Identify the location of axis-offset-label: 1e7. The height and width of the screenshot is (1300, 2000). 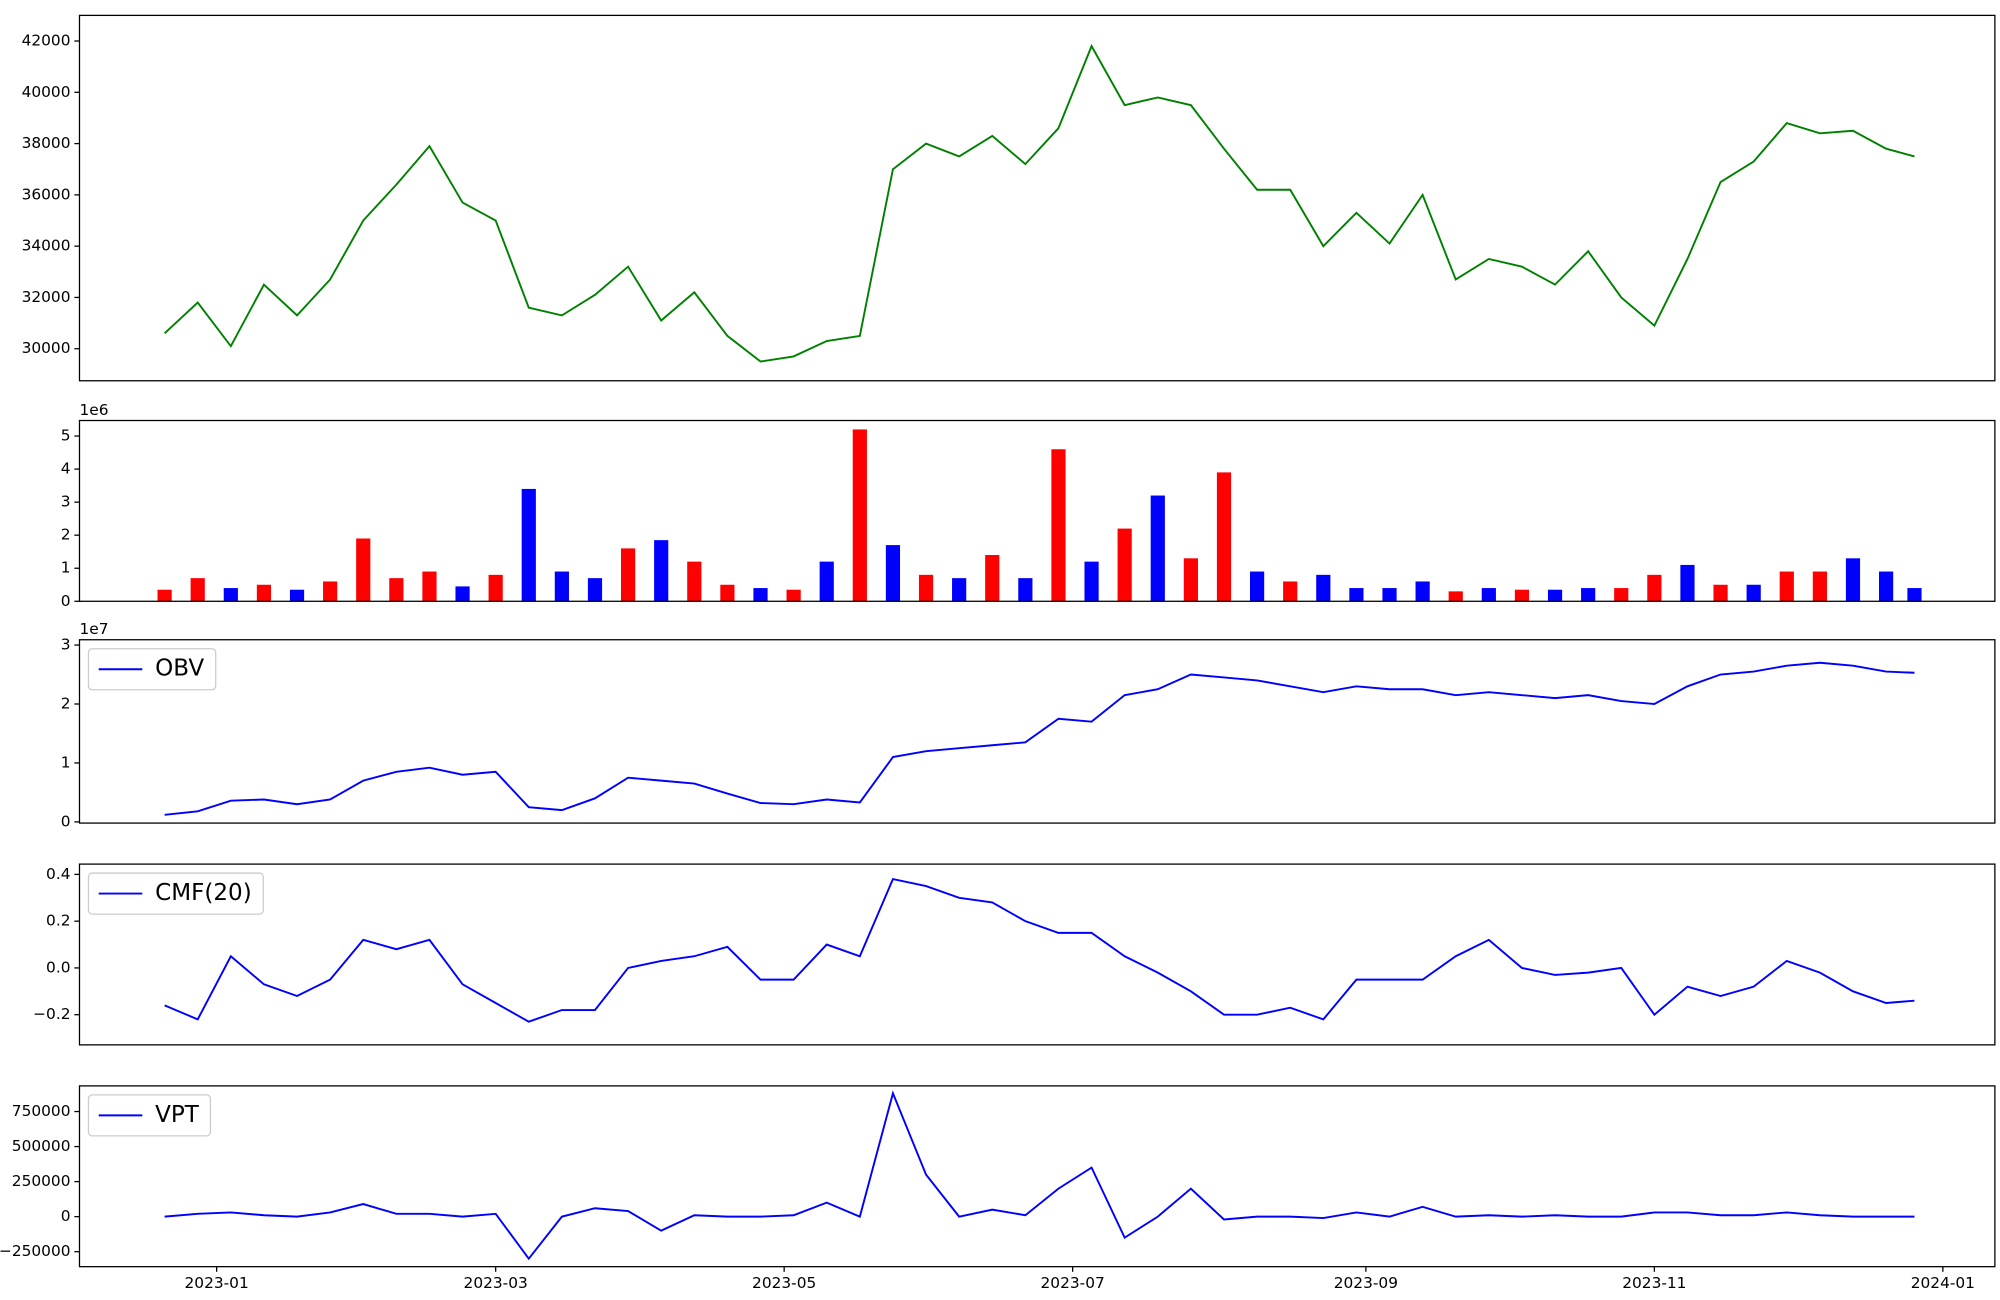
(93, 629).